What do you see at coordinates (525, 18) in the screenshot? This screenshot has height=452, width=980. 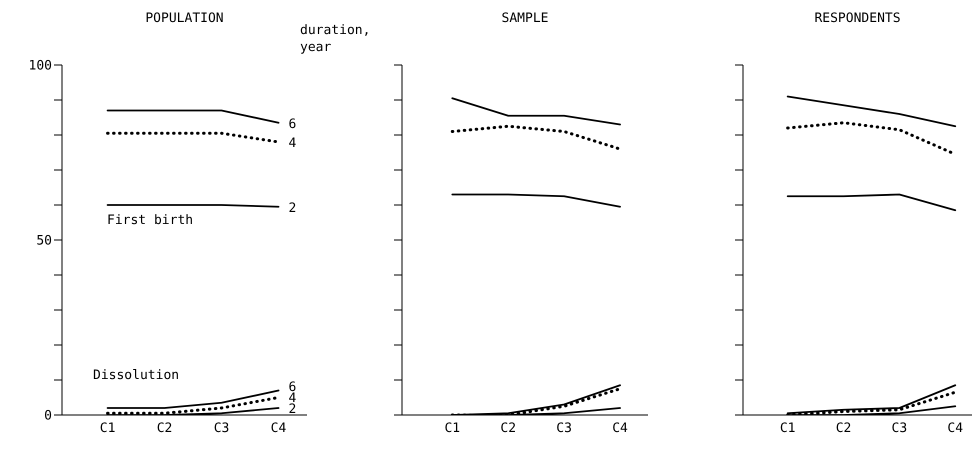 I see `chart-title: SAMPLE` at bounding box center [525, 18].